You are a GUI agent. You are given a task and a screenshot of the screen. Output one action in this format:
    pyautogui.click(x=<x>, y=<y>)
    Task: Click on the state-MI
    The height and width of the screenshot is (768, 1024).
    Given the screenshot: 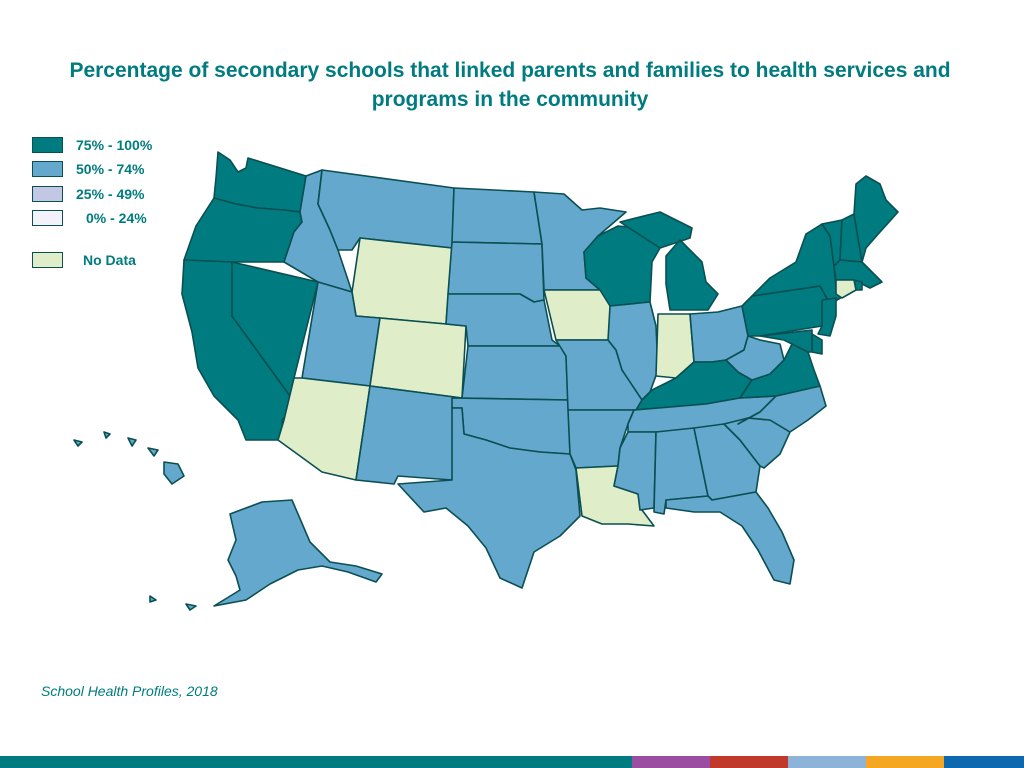 What is the action you would take?
    pyautogui.click(x=669, y=261)
    